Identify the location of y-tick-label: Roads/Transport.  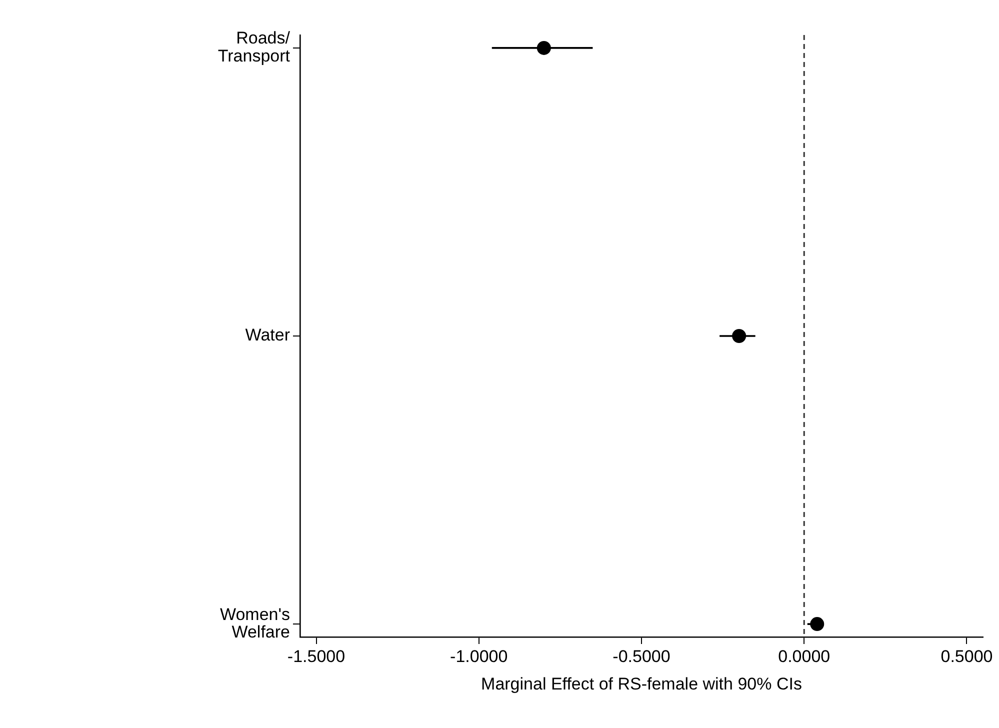
(254, 47).